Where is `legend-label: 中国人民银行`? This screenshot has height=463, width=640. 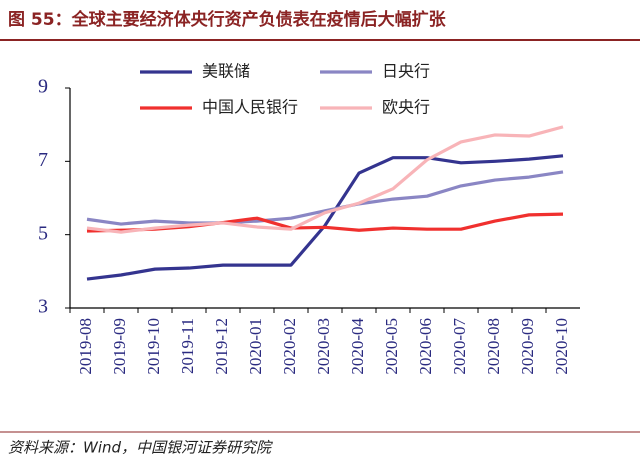 legend-label: 中国人民银行 is located at coordinates (250, 107).